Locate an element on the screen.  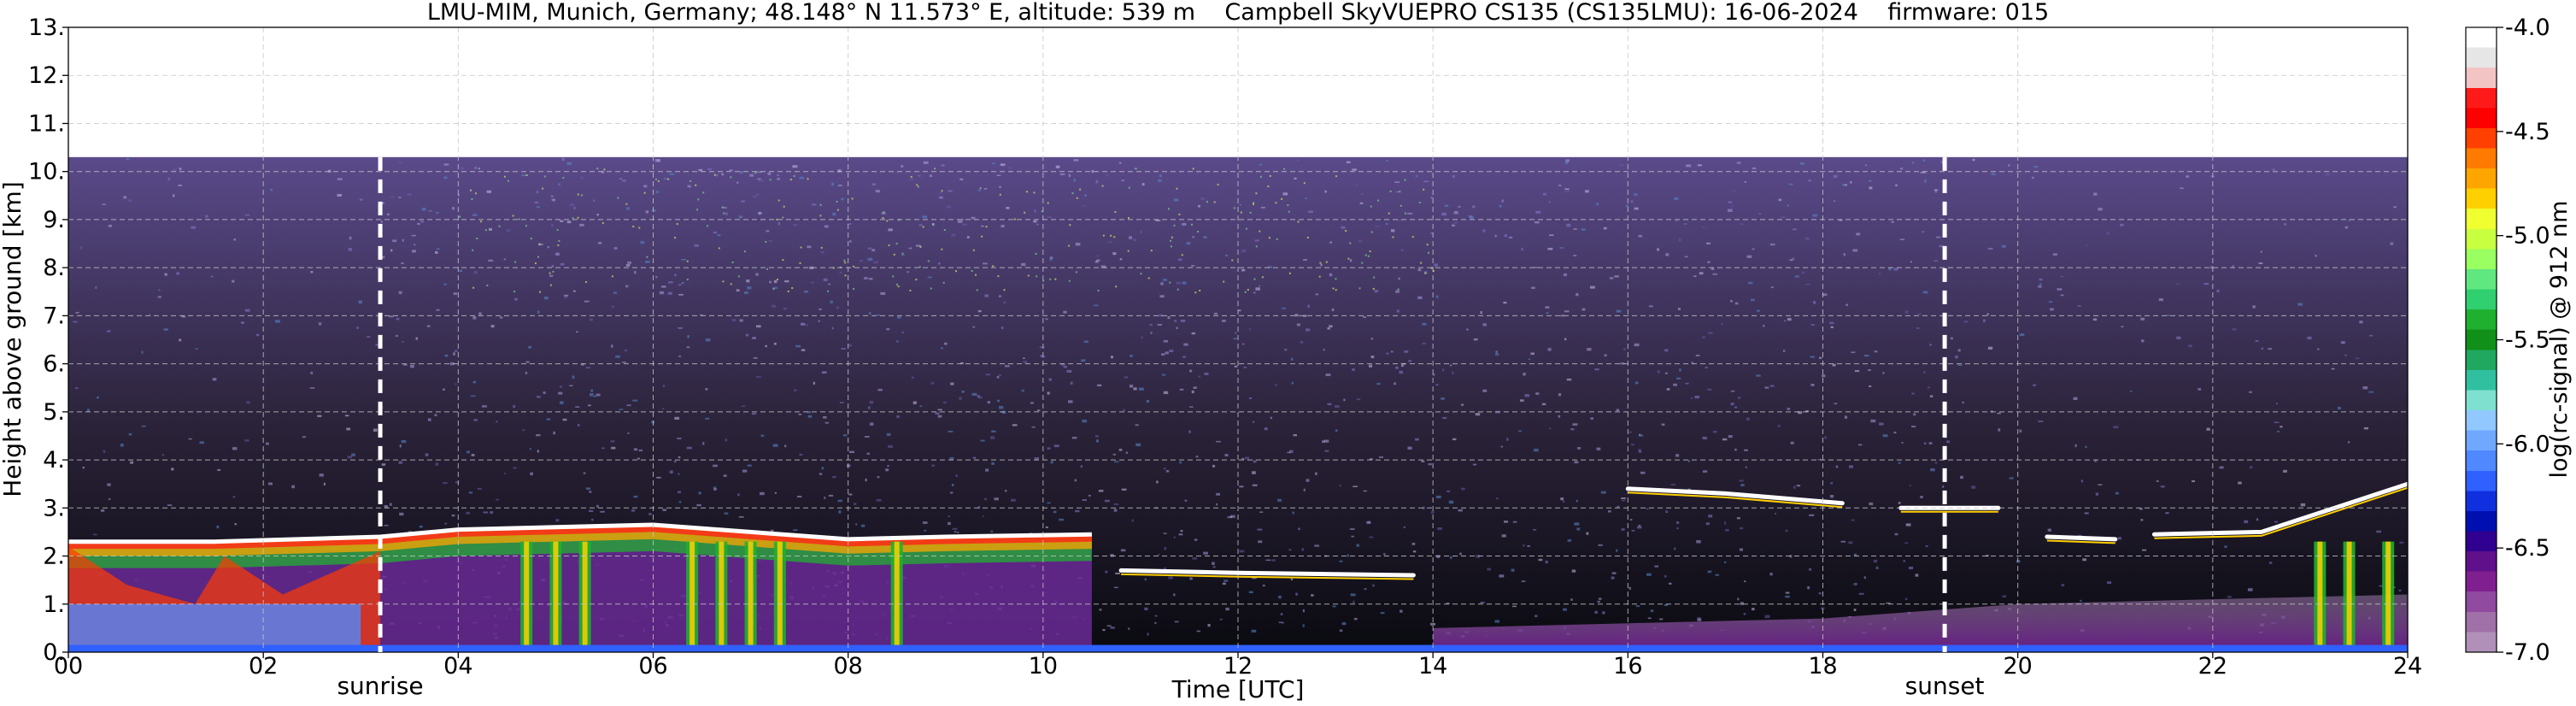
x-axis-label: Time [UTC] is located at coordinates (1238, 689).